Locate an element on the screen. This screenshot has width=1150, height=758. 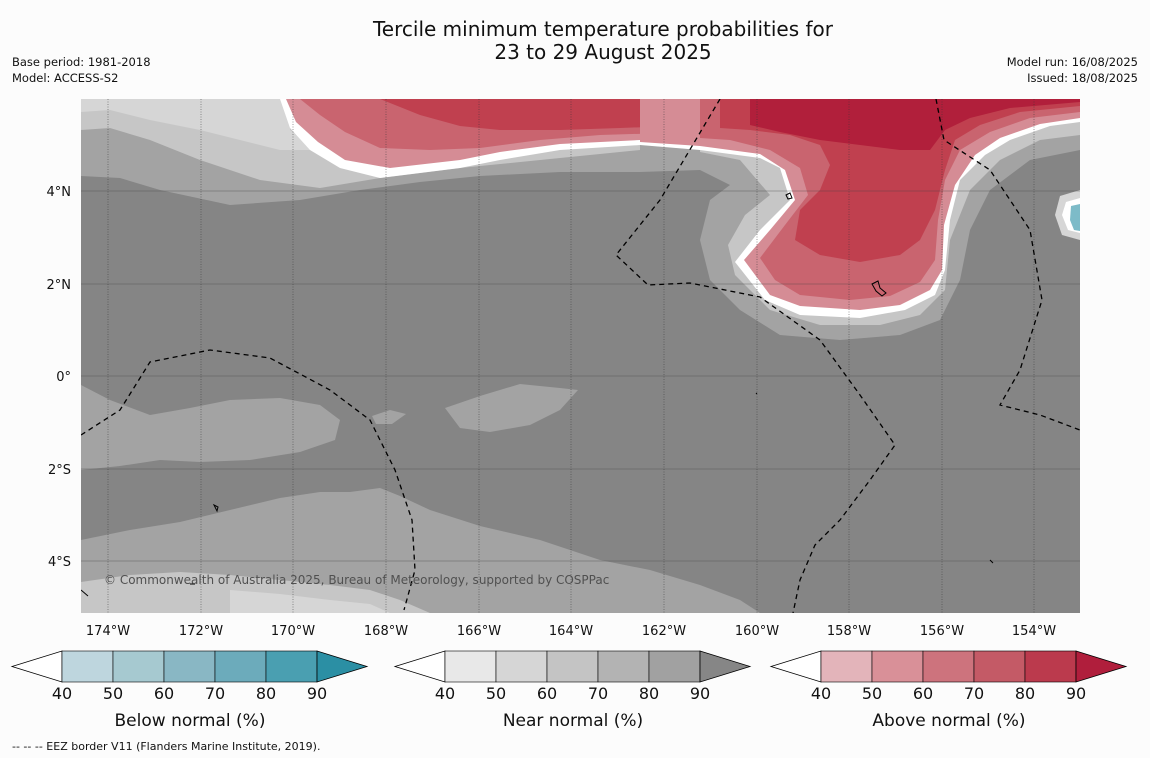
field-near-center-small is located at coordinates (389, 417).